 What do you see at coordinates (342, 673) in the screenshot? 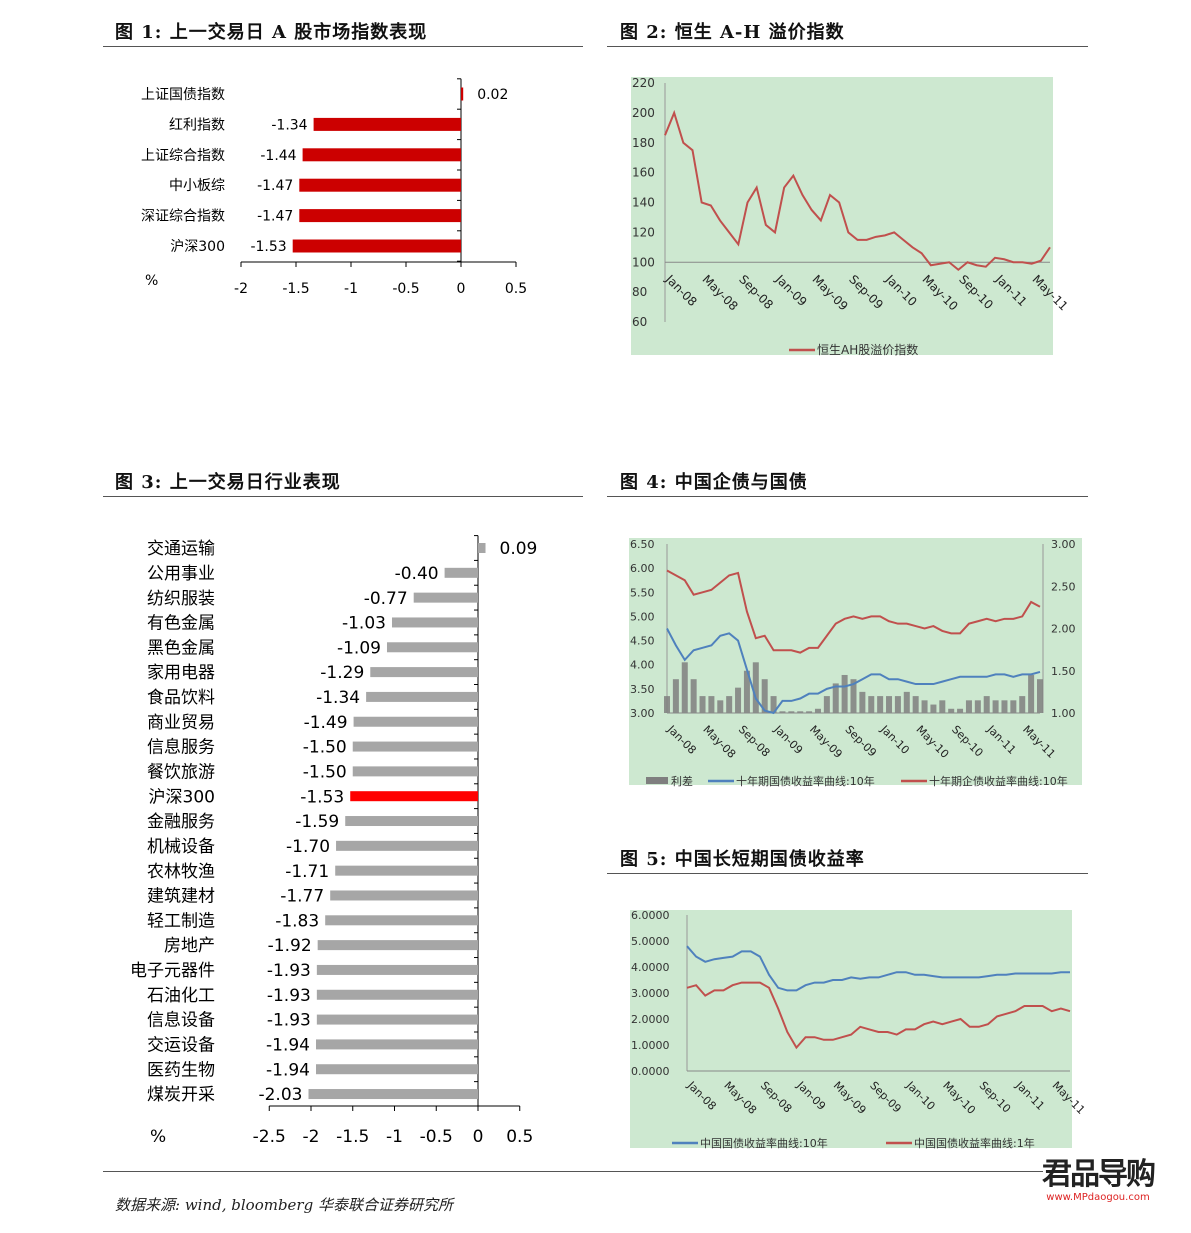
I see `value-label: -1.29` at bounding box center [342, 673].